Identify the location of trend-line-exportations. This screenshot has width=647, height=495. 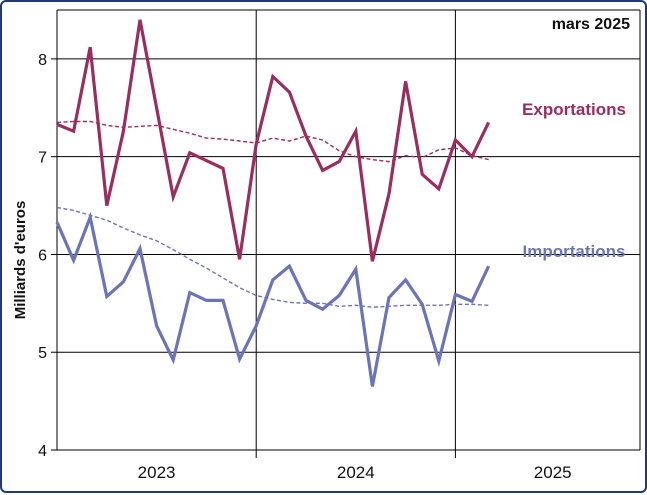
(272, 141).